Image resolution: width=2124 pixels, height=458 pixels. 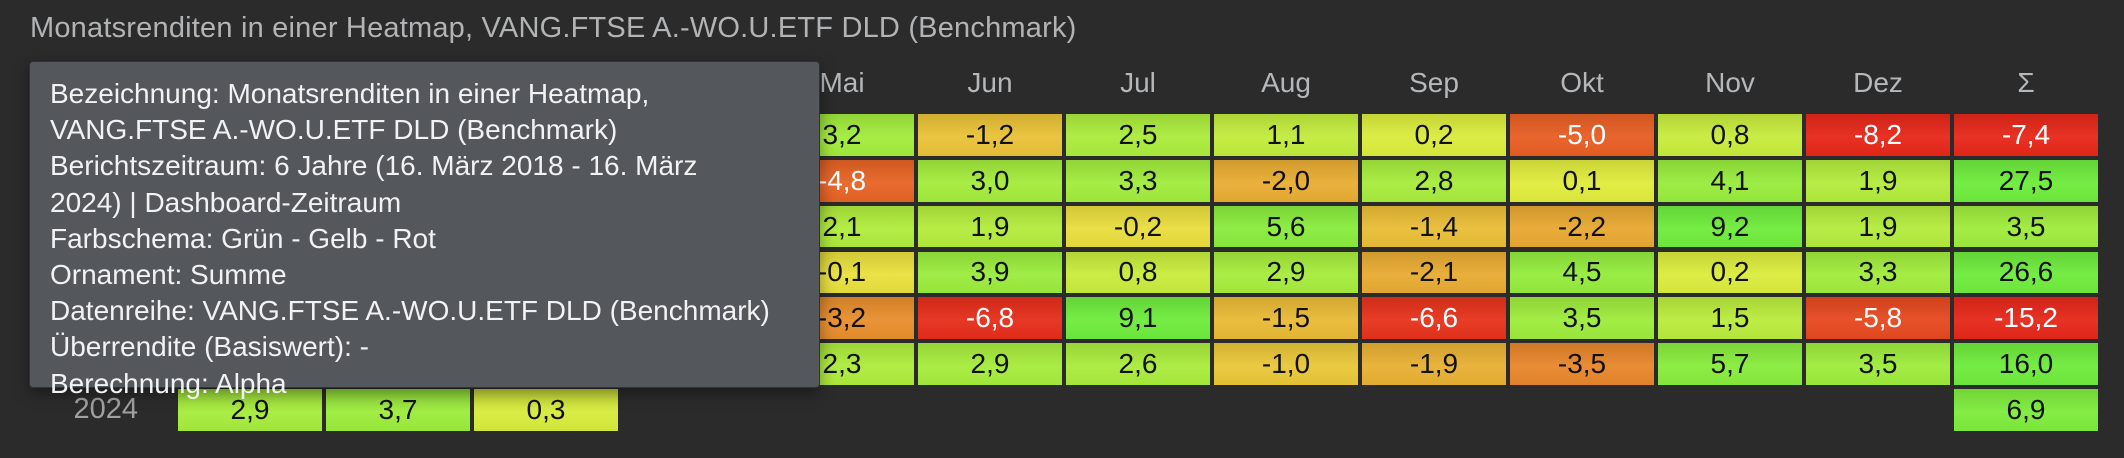 What do you see at coordinates (990, 181) in the screenshot?
I see `heatmap-cell: 3,0` at bounding box center [990, 181].